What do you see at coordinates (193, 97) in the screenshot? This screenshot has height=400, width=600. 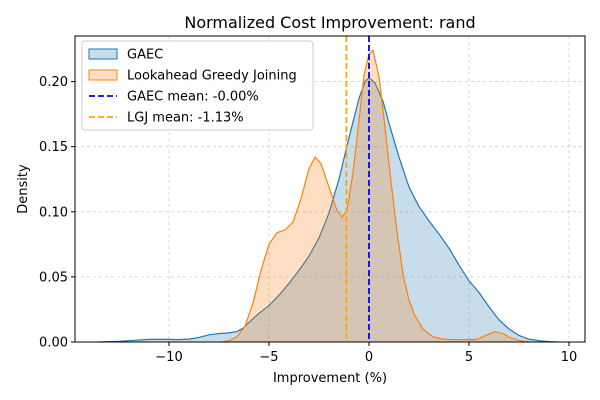 I see `legend-label: GAEC mean: -0.00%` at bounding box center [193, 97].